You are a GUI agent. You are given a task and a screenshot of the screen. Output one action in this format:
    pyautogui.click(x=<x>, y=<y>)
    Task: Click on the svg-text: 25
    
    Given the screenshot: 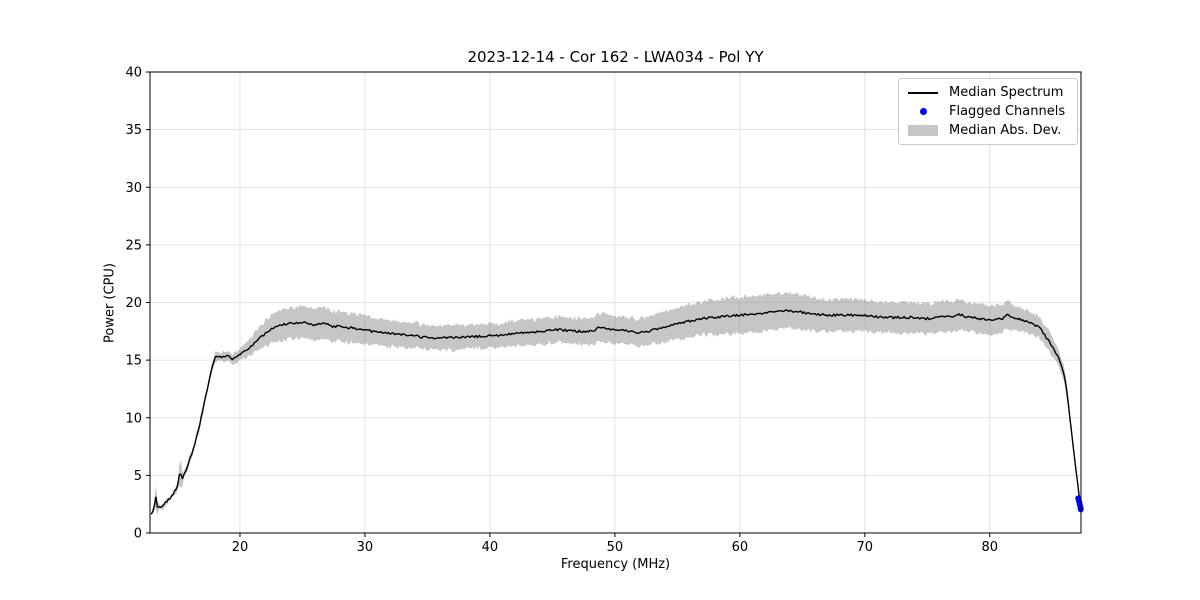 What is the action you would take?
    pyautogui.click(x=133, y=245)
    